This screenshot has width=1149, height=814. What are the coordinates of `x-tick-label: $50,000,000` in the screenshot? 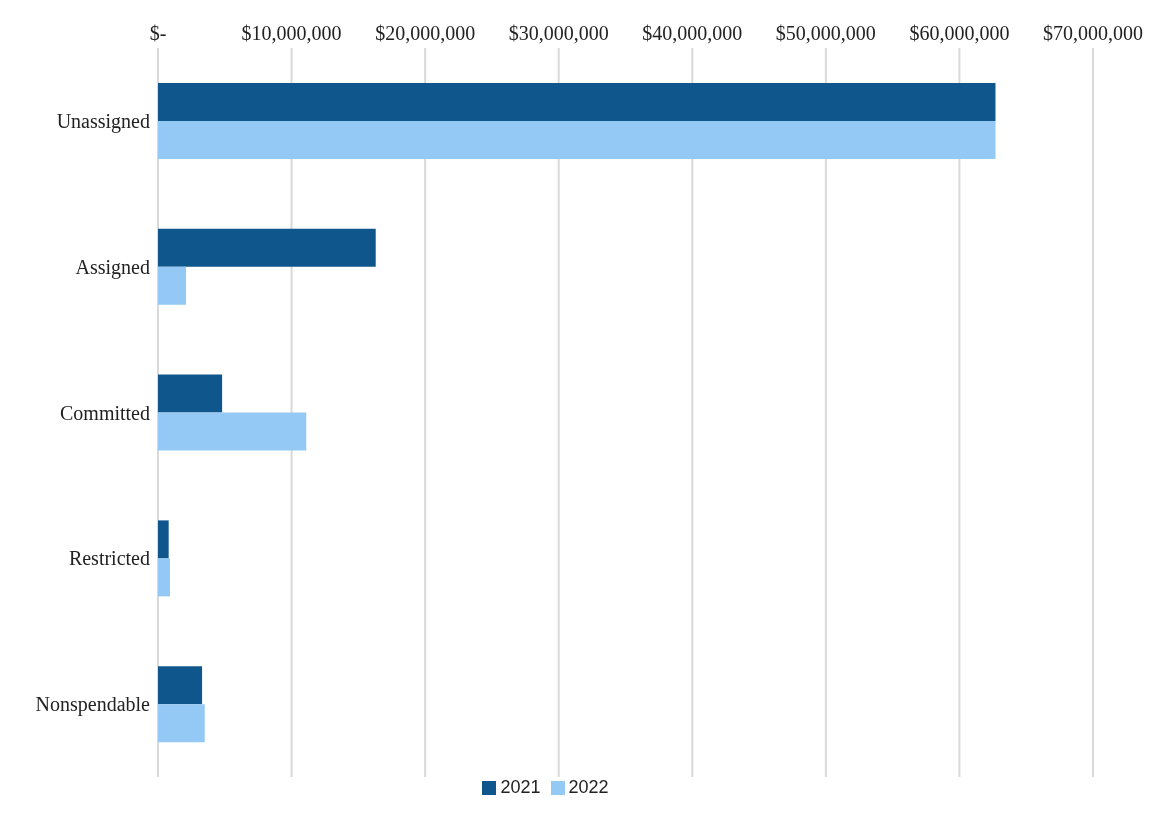 It's located at (825, 33).